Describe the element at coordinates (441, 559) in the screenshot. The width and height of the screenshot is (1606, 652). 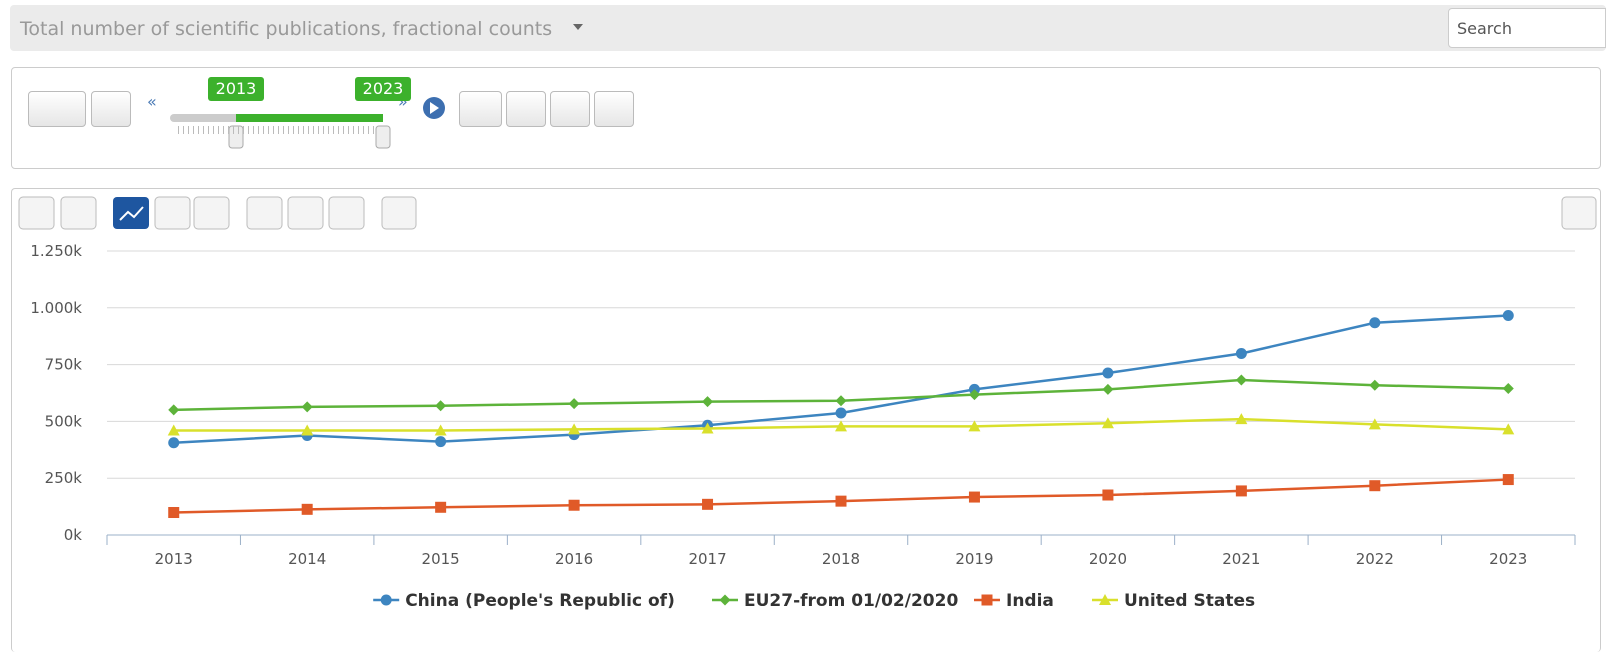
I see `x-tick-label: 2015` at that location.